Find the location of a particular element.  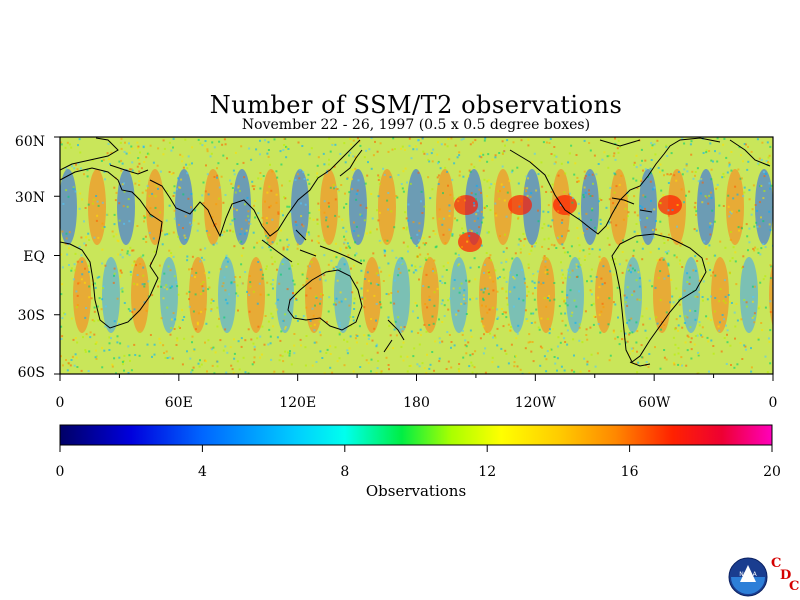

noaa-logo-ring is located at coordinates (748, 577).